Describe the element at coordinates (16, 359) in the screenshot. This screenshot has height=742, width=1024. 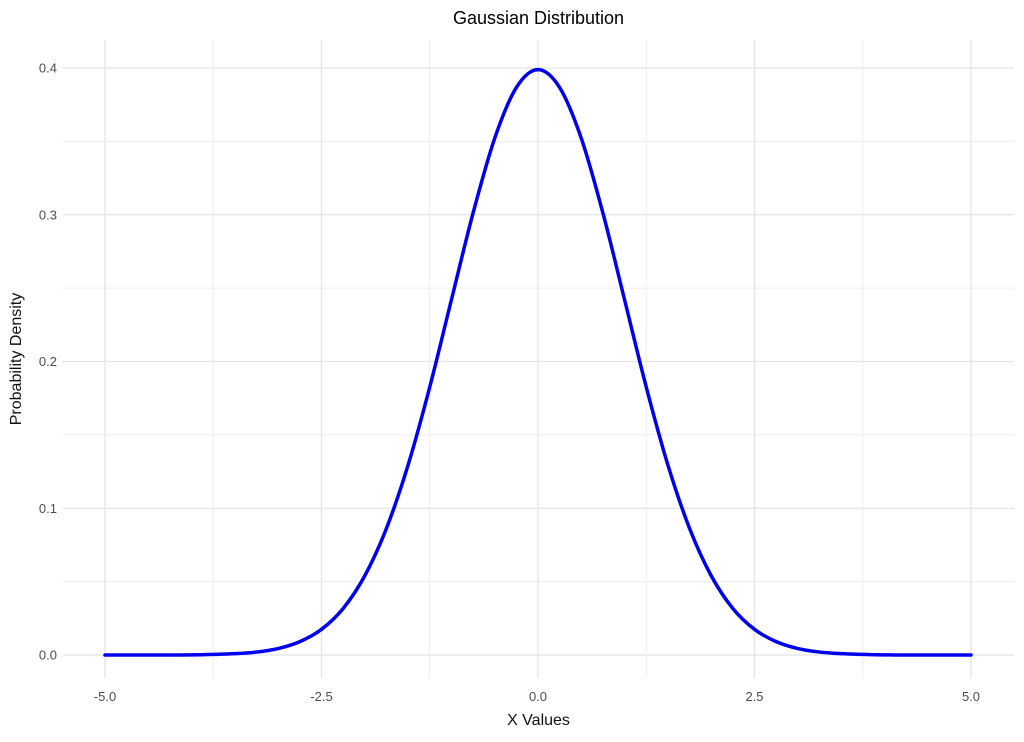
I see `y-axis-label: Probability Density` at that location.